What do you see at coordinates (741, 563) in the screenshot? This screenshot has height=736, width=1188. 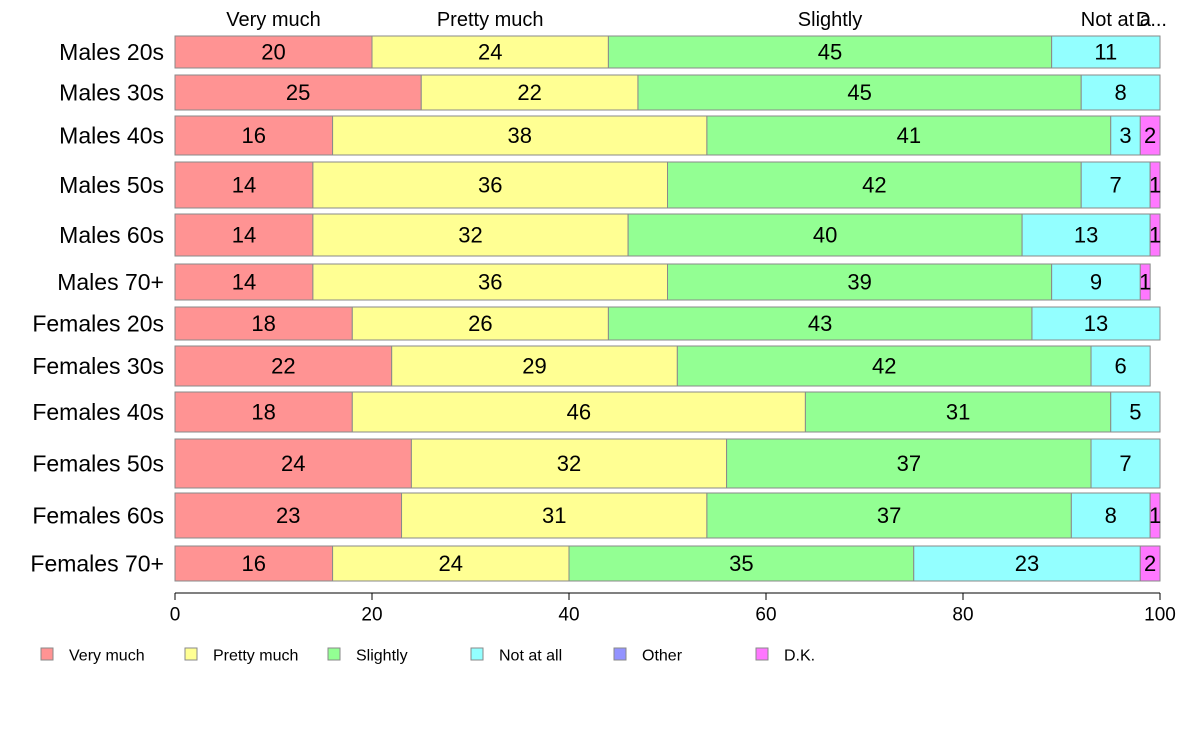 I see `data-label: 35` at bounding box center [741, 563].